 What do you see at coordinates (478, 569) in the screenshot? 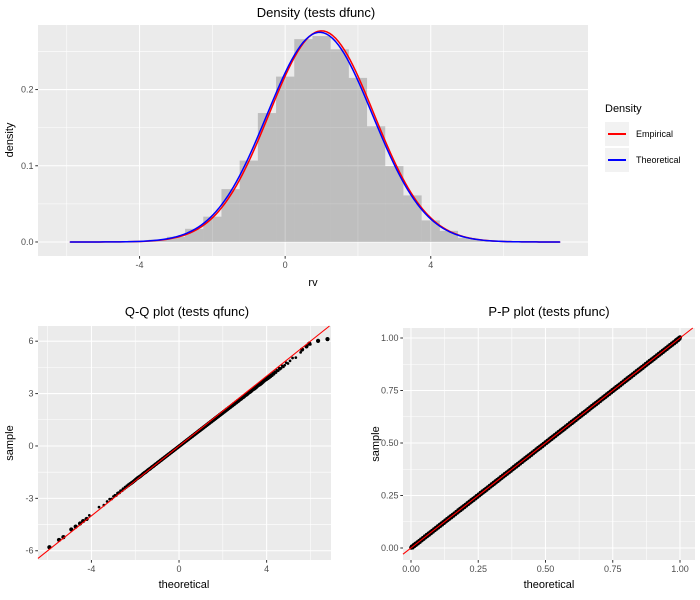
I see `x-tick-label: 0.25` at bounding box center [478, 569].